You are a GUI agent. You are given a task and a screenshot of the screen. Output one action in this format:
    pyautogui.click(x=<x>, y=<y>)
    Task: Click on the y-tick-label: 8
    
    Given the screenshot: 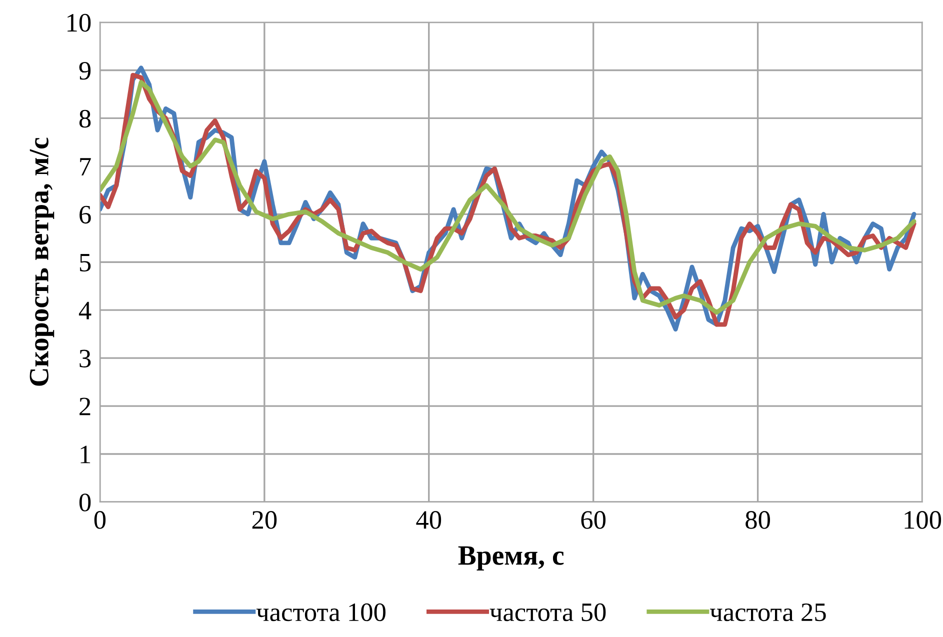 What is the action you would take?
    pyautogui.click(x=85, y=119)
    